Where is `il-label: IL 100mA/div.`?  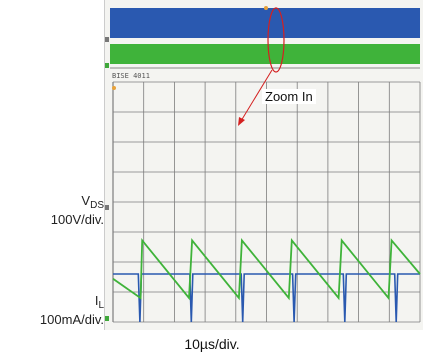 il-label: IL 100mA/div. is located at coordinates (55, 310).